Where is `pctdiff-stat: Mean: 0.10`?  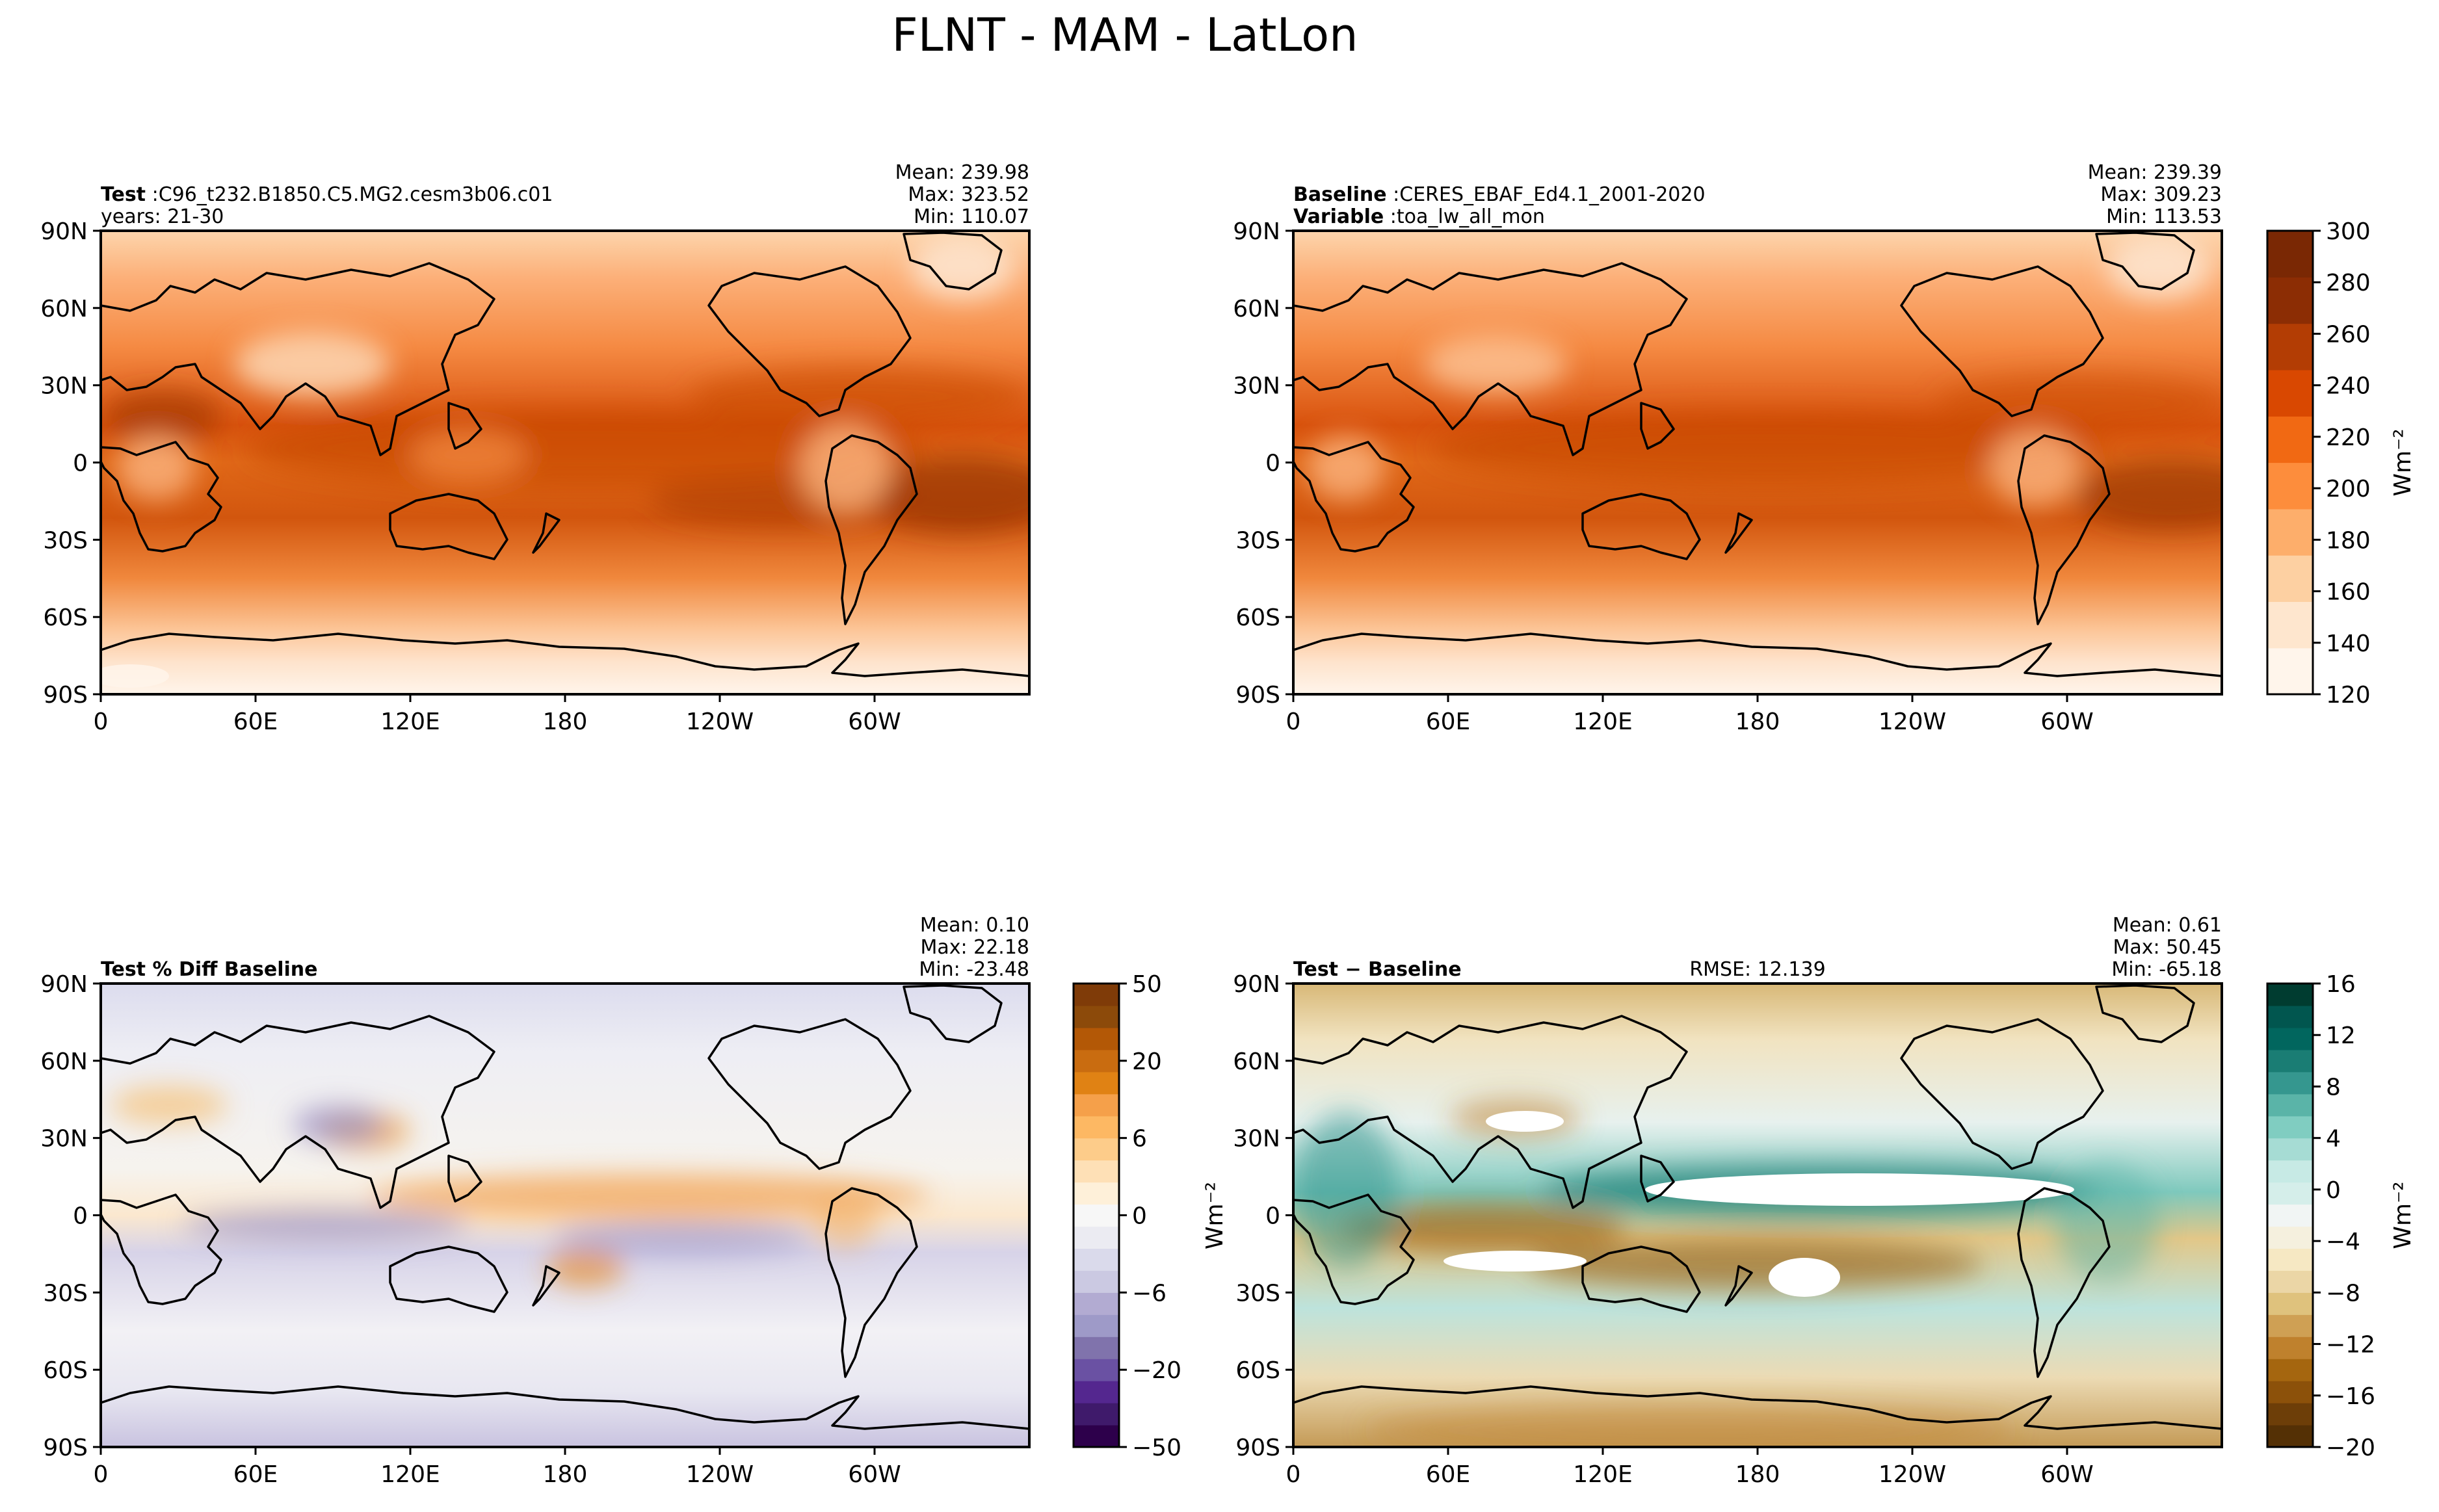 pctdiff-stat: Mean: 0.10 is located at coordinates (974, 925).